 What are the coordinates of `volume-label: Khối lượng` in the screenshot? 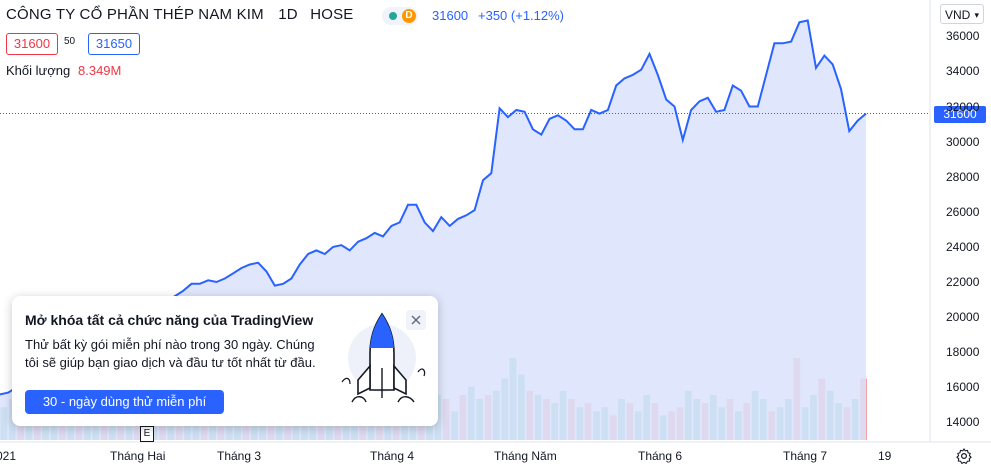 It's located at (38, 70).